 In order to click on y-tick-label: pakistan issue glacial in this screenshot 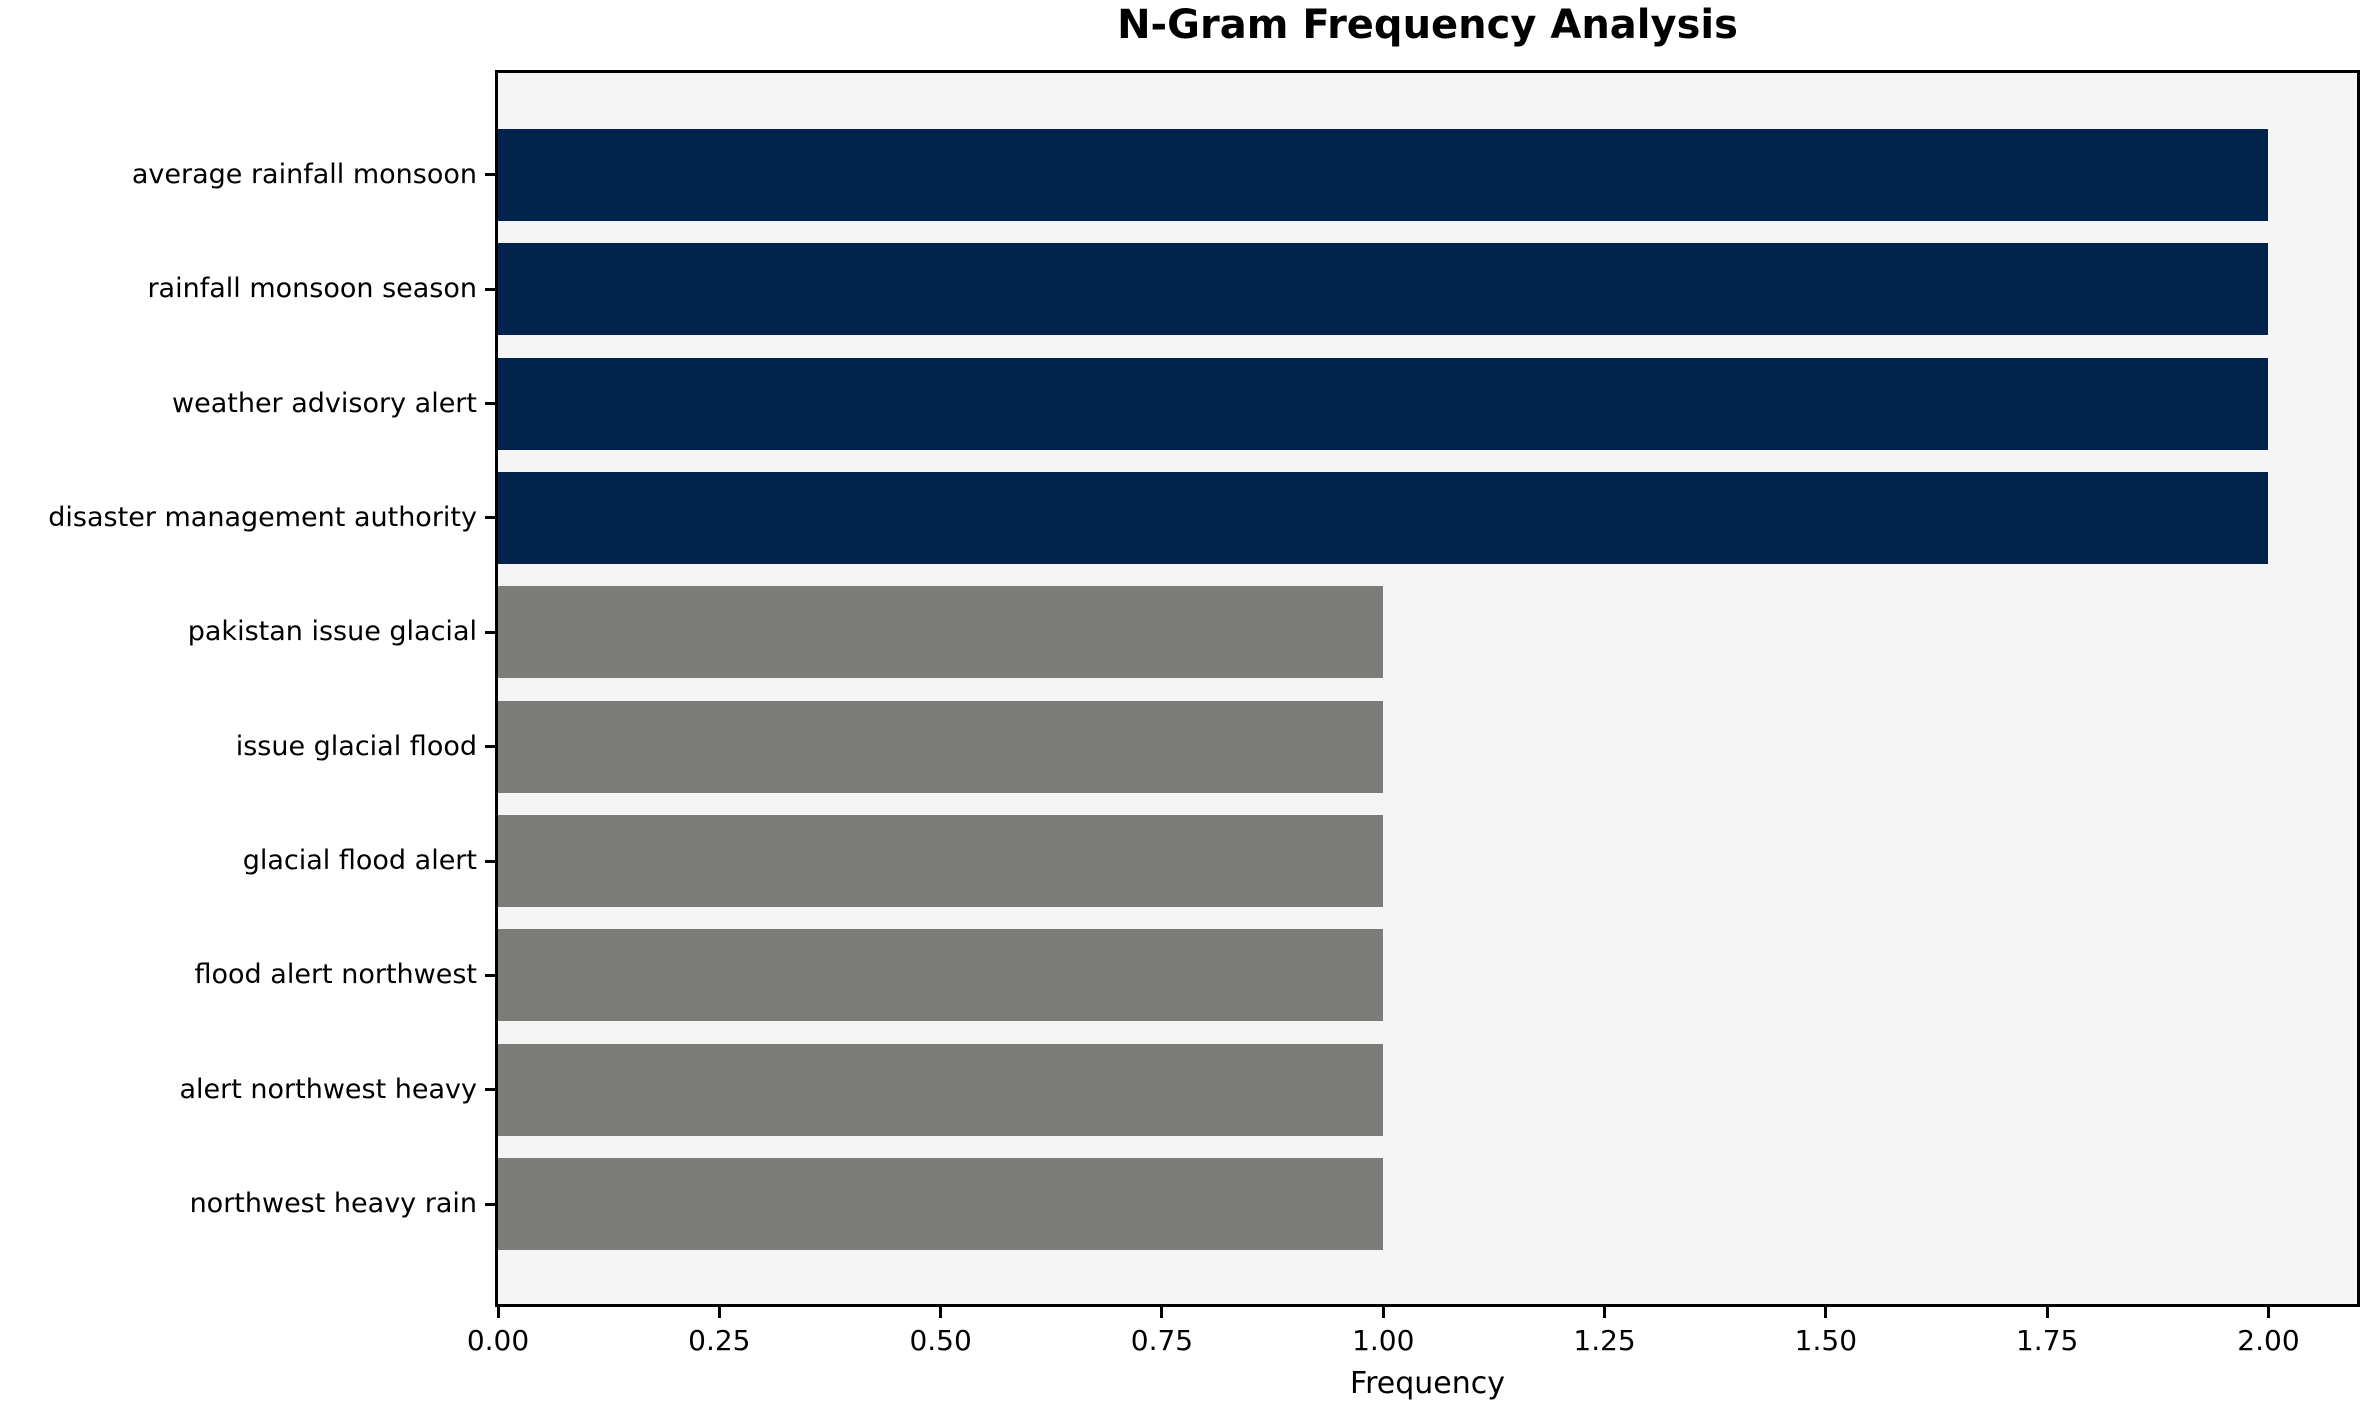, I will do `click(332, 632)`.